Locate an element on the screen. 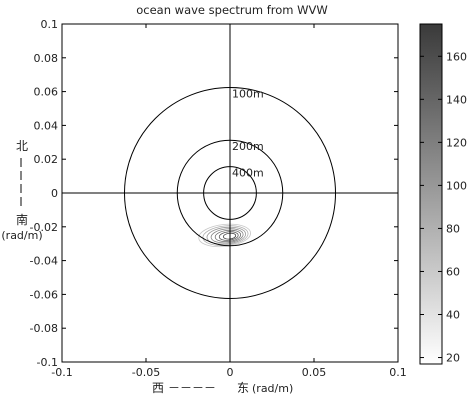 This screenshot has width=474, height=404. spectrum-contours is located at coordinates (224, 235).